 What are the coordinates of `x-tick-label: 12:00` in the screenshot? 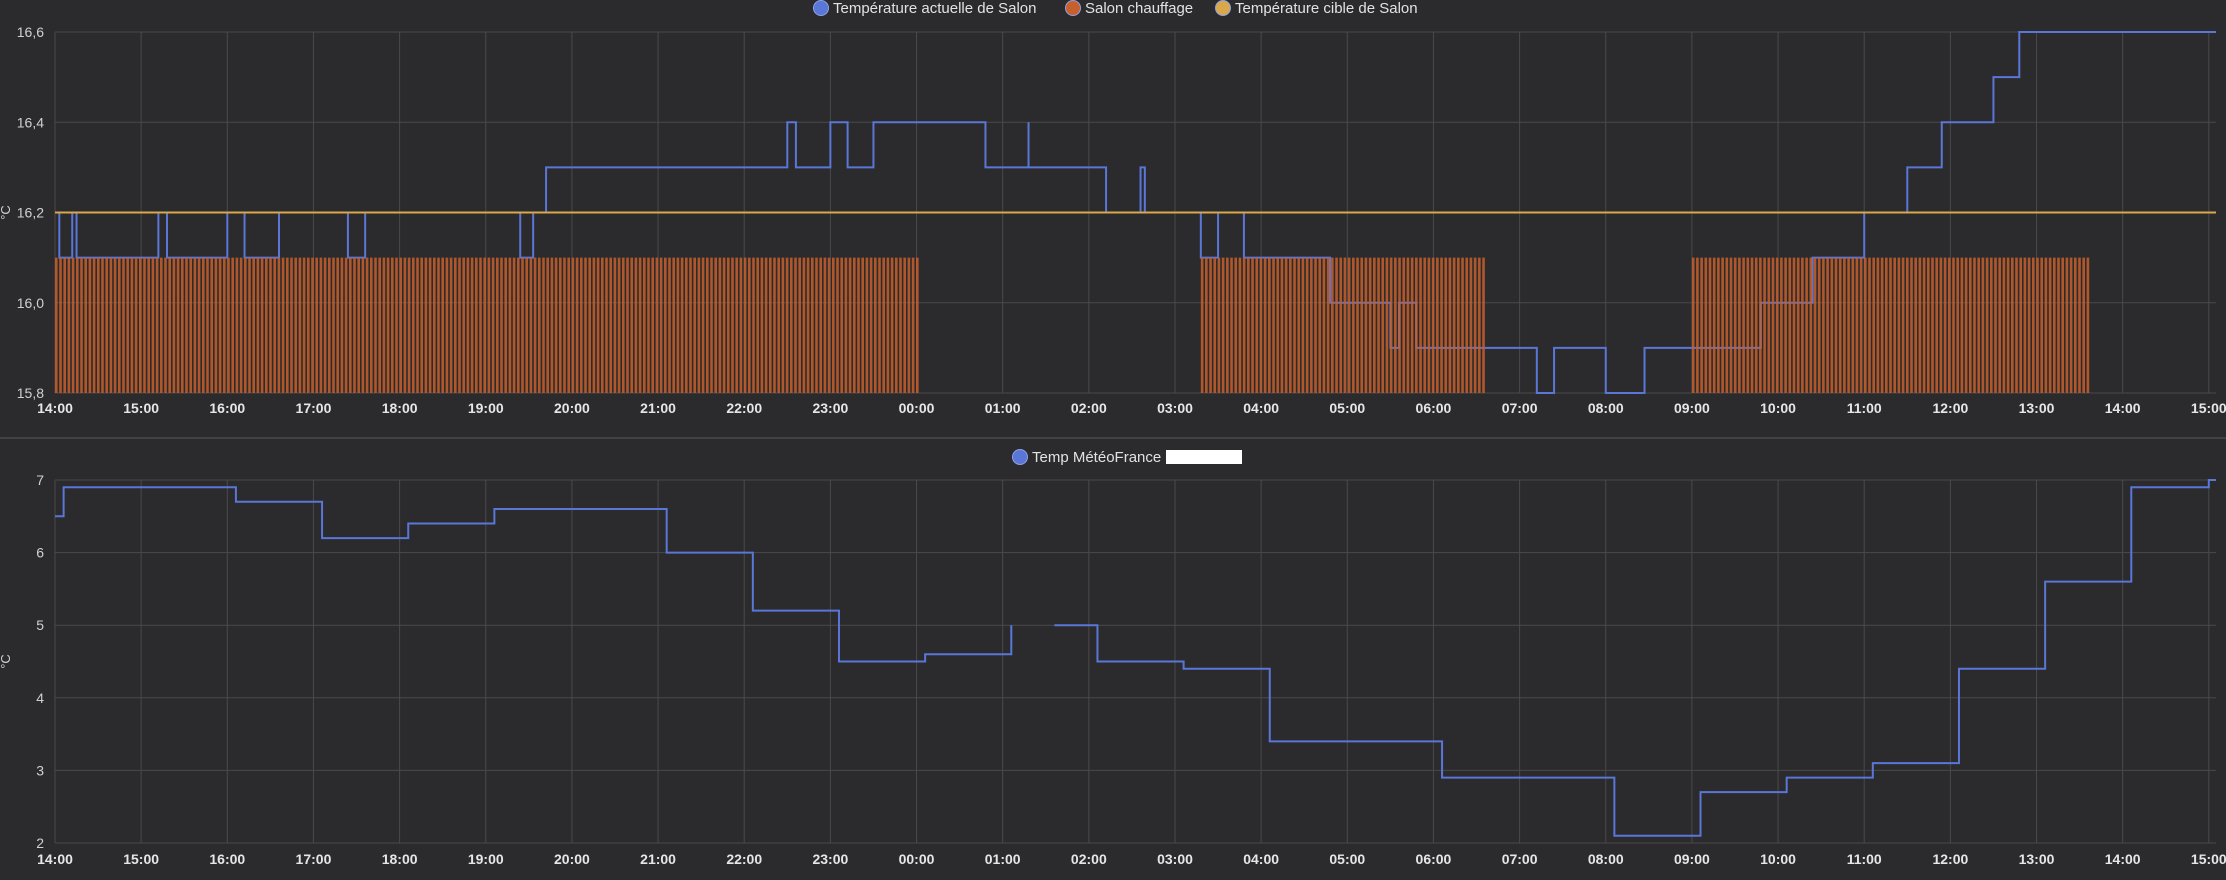 It's located at (1950, 859).